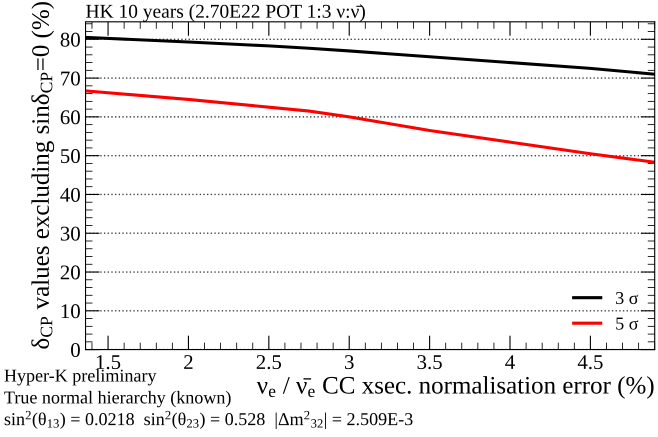 Image resolution: width=658 pixels, height=437 pixels. Describe the element at coordinates (70, 272) in the screenshot. I see `y-tick-label: 20` at that location.